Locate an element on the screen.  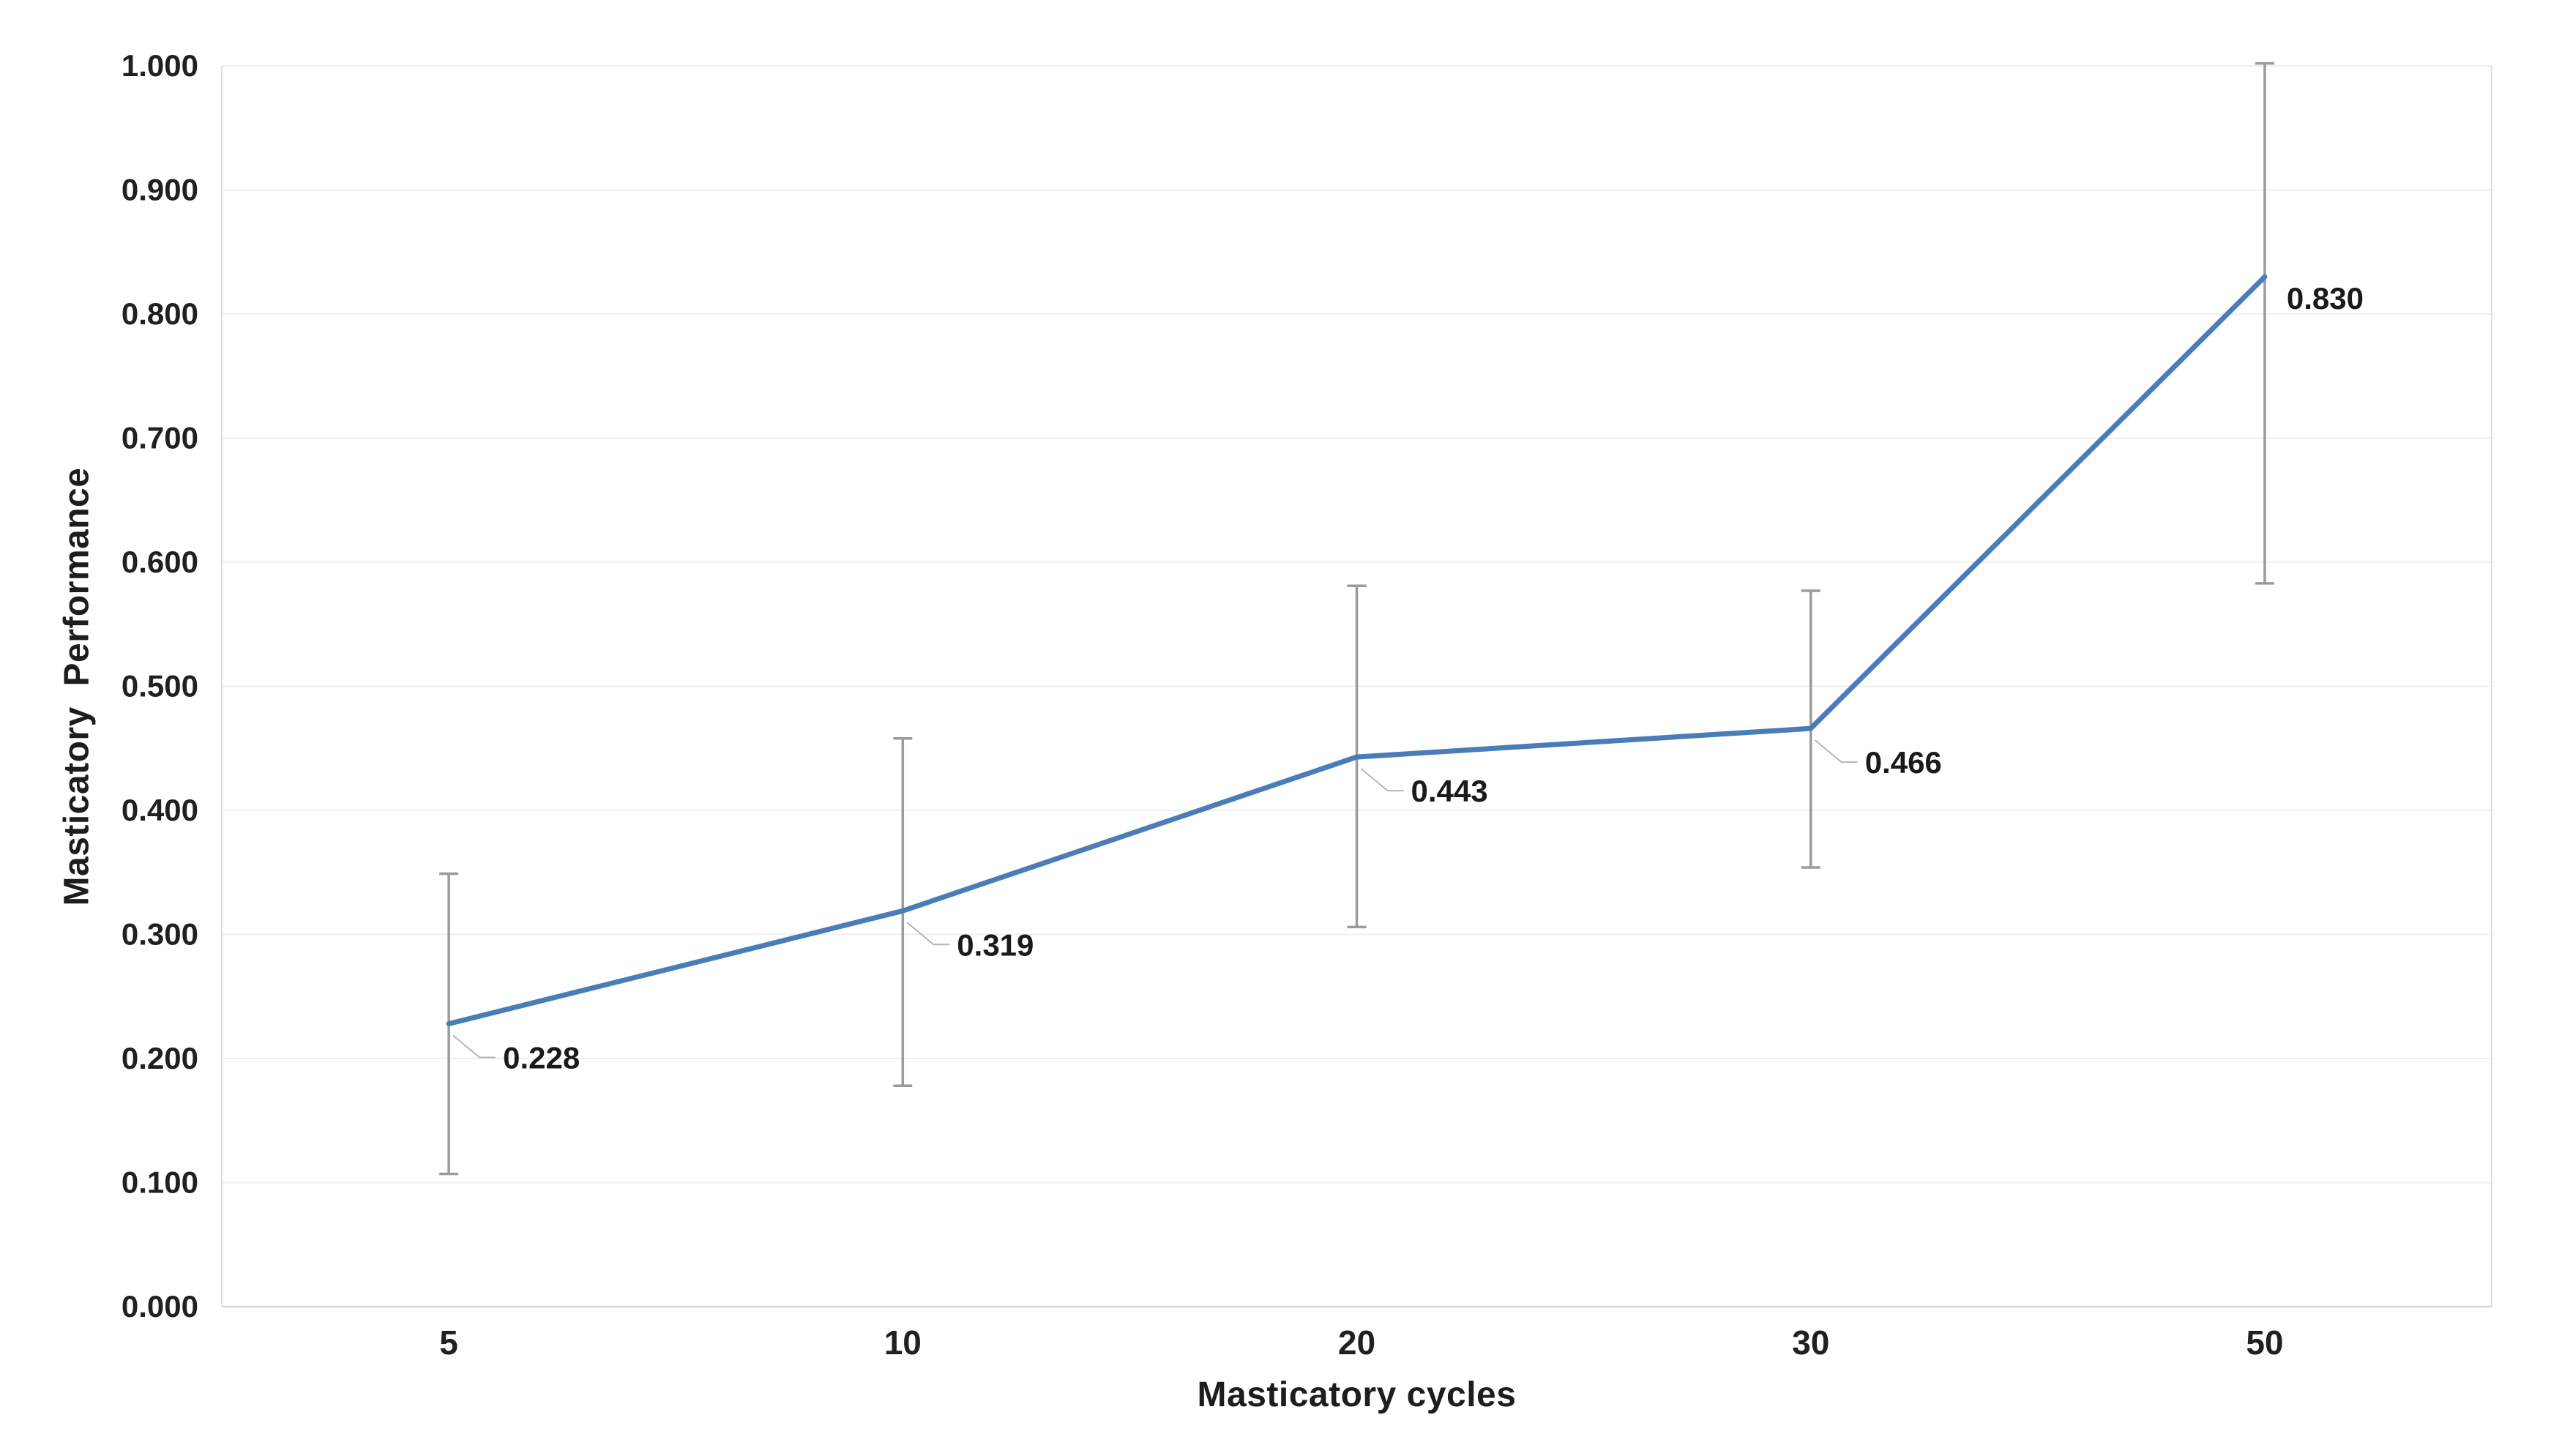
y-tick-label: 0.800 is located at coordinates (160, 313).